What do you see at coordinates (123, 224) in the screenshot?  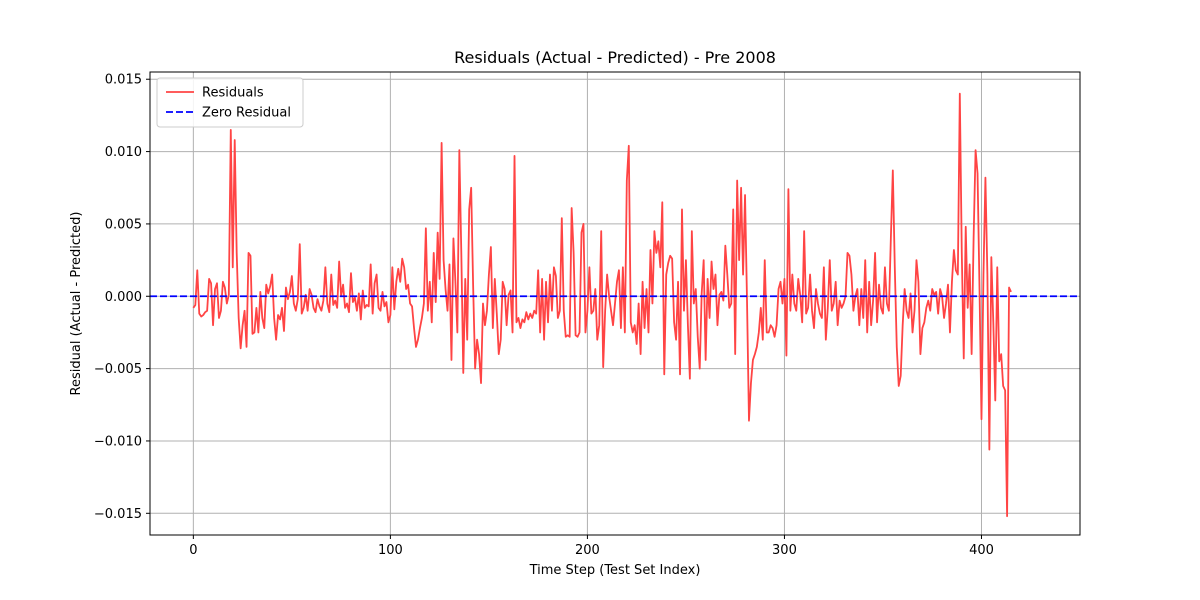 I see `y-tick-label: 0.005` at bounding box center [123, 224].